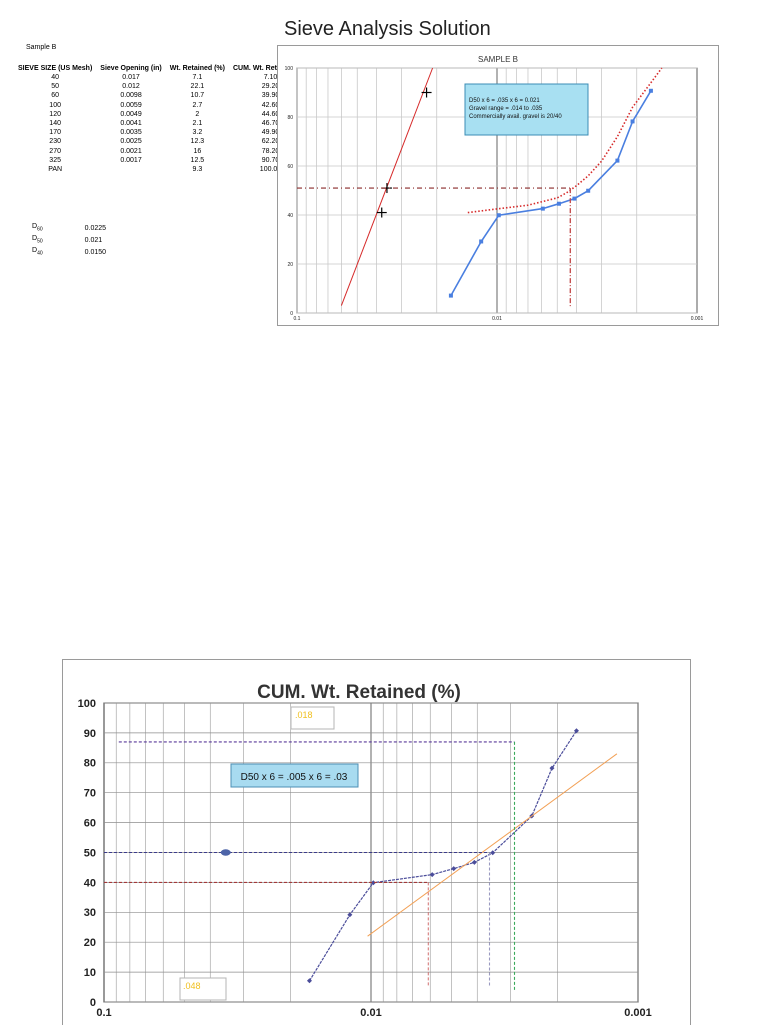 This screenshot has height=1025, width=768. Describe the element at coordinates (506, 109) in the screenshot. I see `annotation-line: Gravel range = .014 to .035` at that location.